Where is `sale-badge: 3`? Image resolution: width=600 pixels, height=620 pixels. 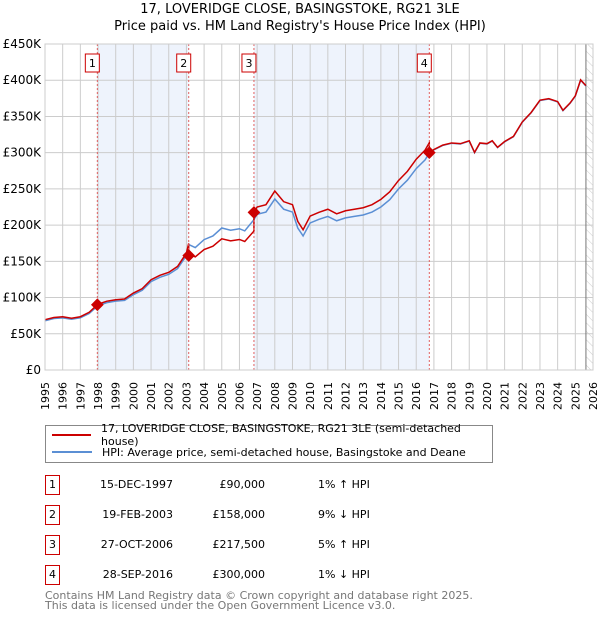 sale-badge: 3 is located at coordinates (52, 545).